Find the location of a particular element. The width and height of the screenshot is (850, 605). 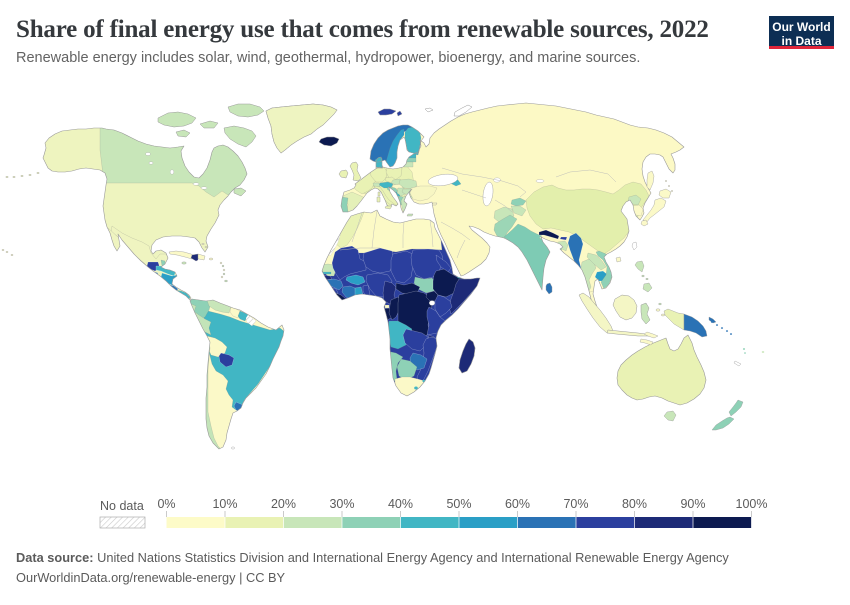

svg-text: 100% is located at coordinates (752, 504).